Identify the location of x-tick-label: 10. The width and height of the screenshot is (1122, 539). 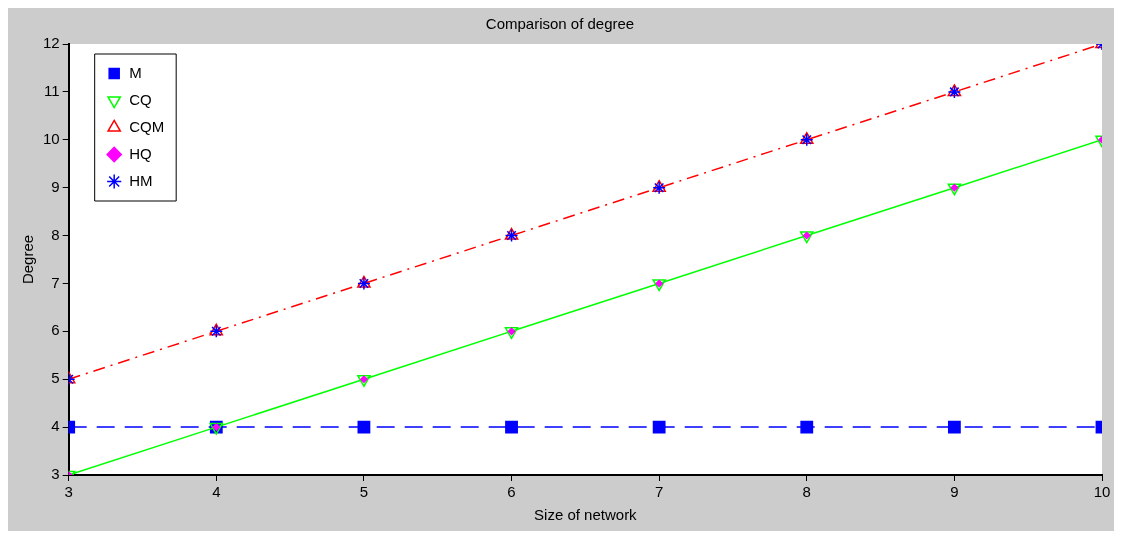
(1102, 492).